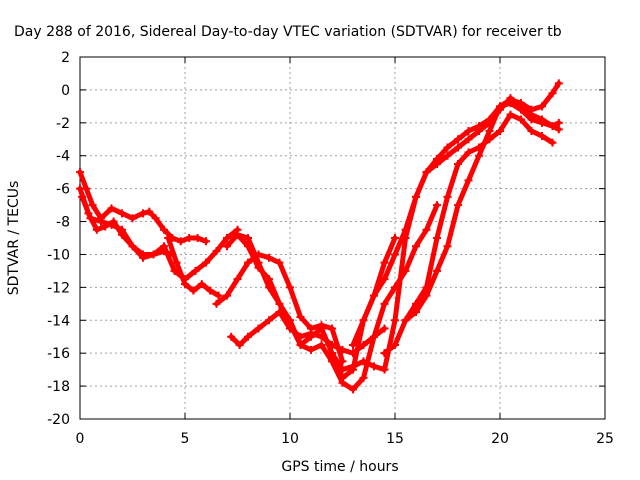  Describe the element at coordinates (395, 439) in the screenshot. I see `x-tick-label: 15` at that location.